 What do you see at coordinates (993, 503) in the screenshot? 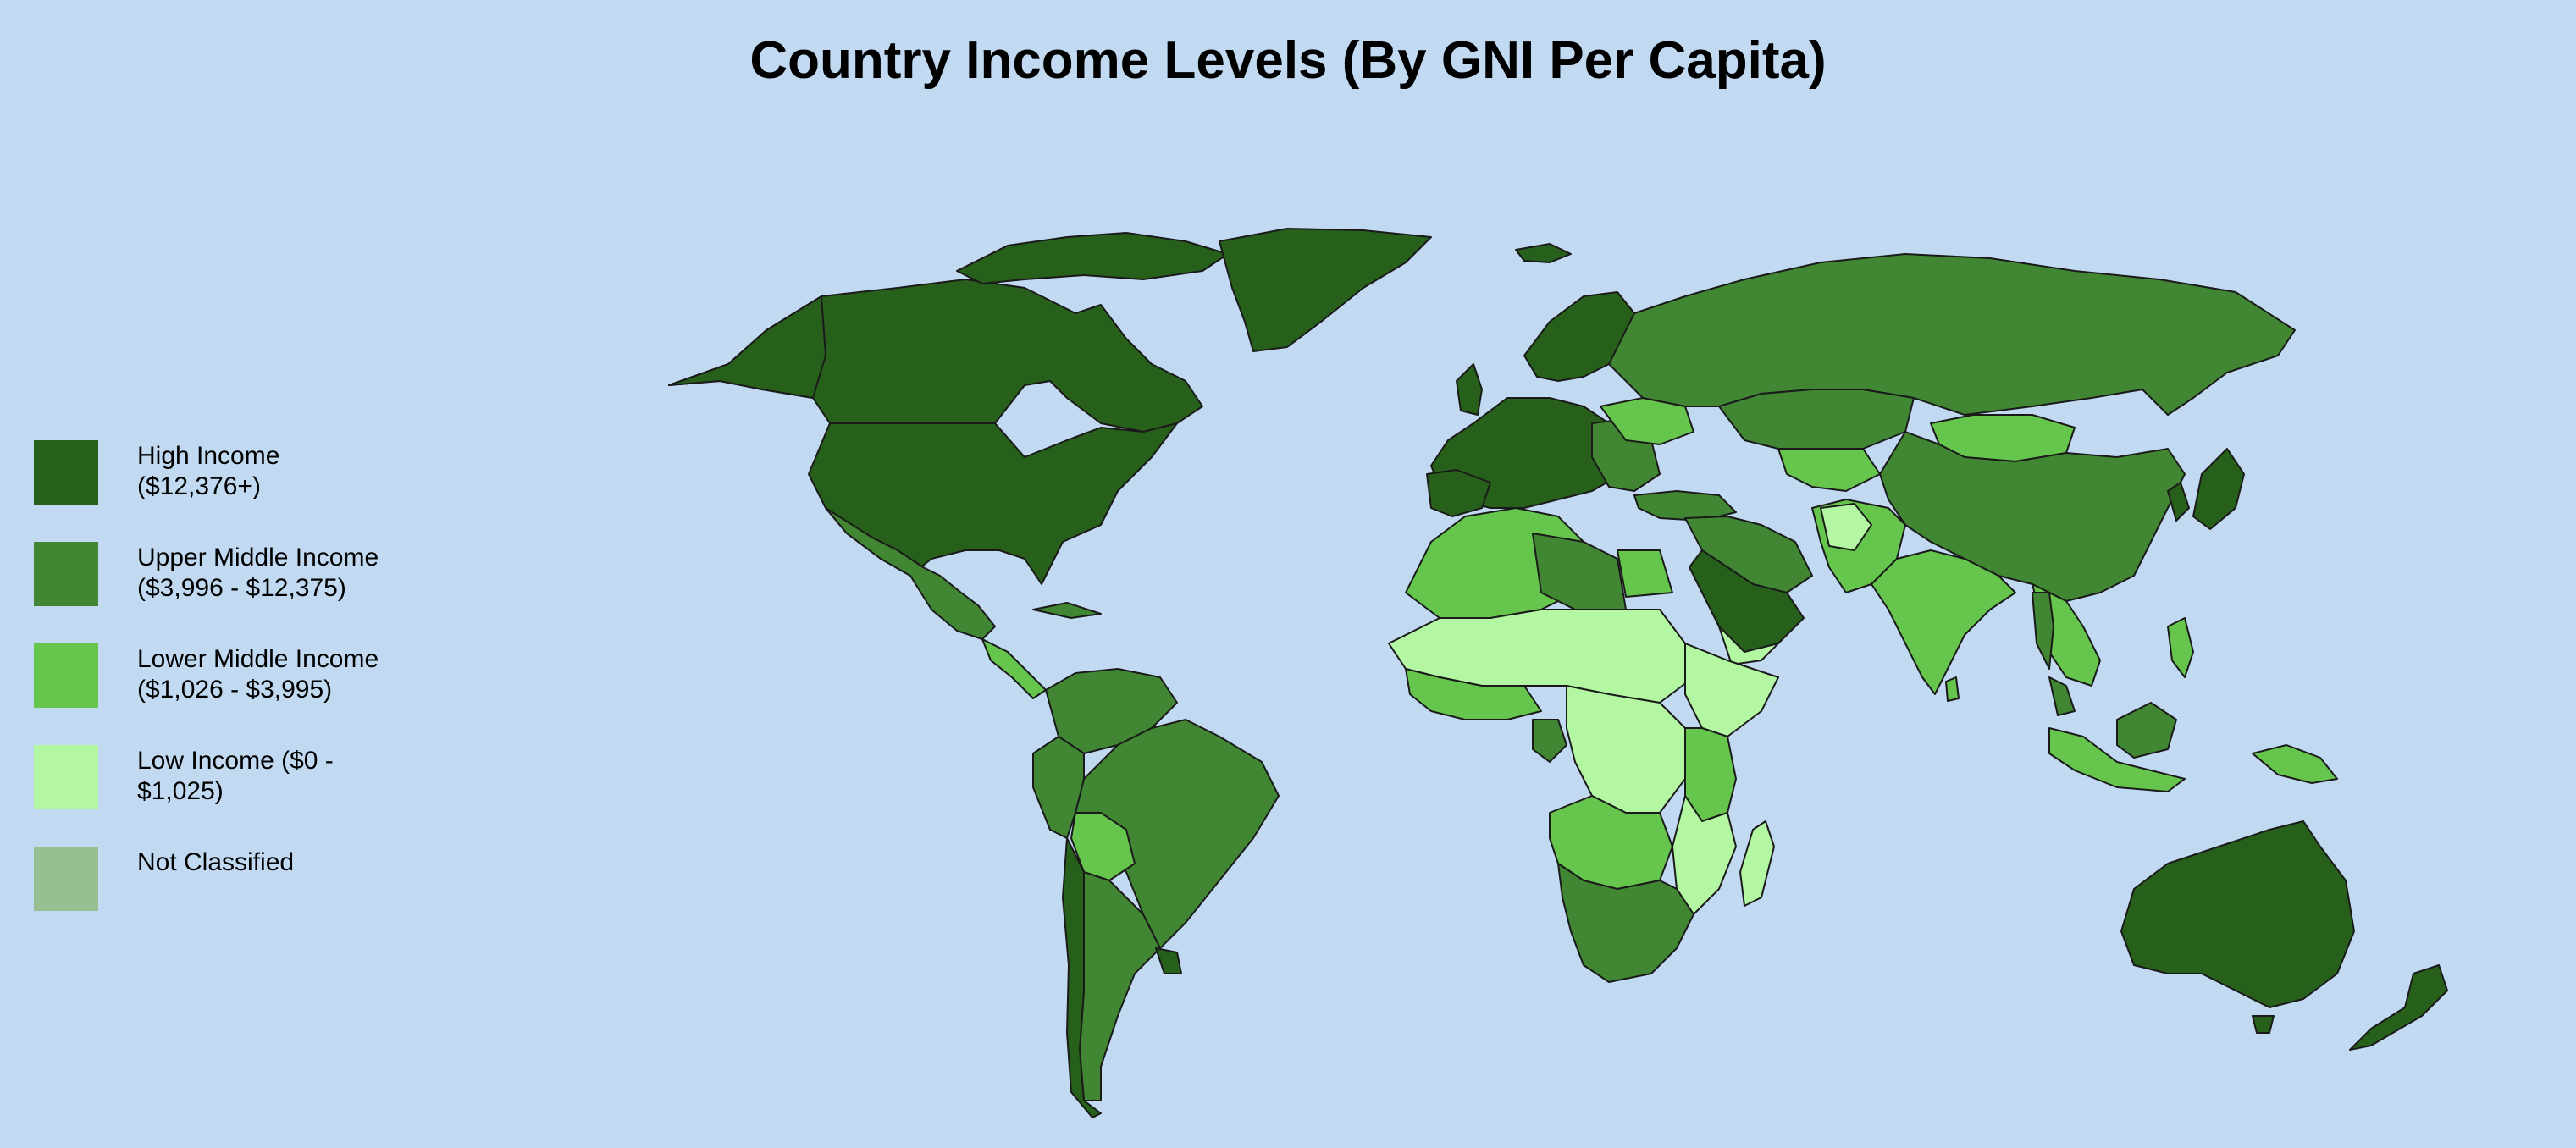
I see `region-usa` at bounding box center [993, 503].